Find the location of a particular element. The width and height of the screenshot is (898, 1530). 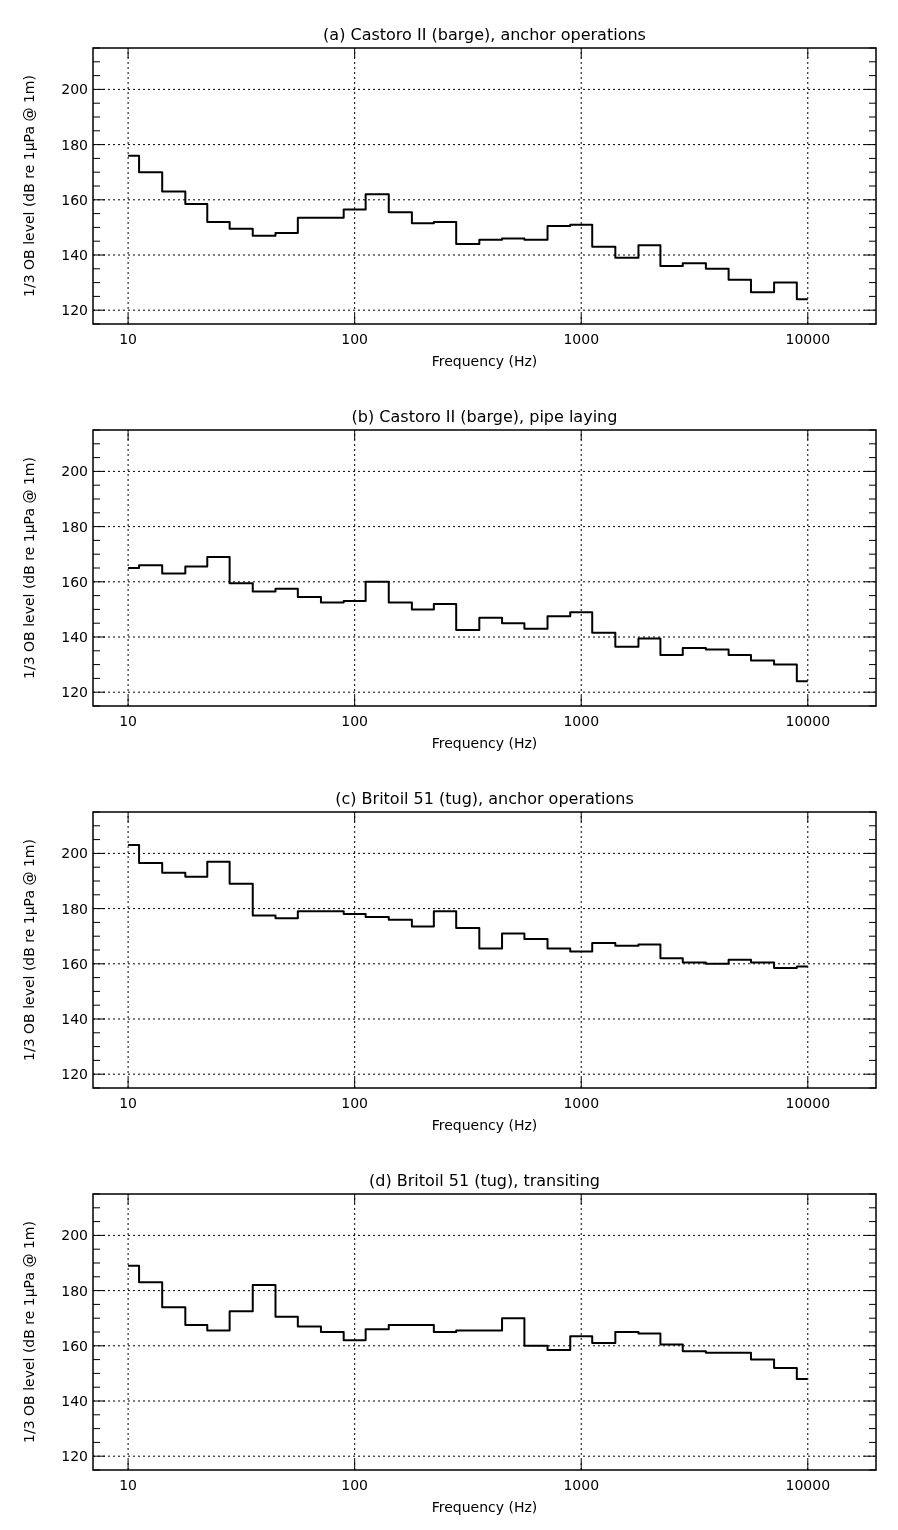

chart-title: (d) Britoil 51 (tug), transiting is located at coordinates (484, 1180).